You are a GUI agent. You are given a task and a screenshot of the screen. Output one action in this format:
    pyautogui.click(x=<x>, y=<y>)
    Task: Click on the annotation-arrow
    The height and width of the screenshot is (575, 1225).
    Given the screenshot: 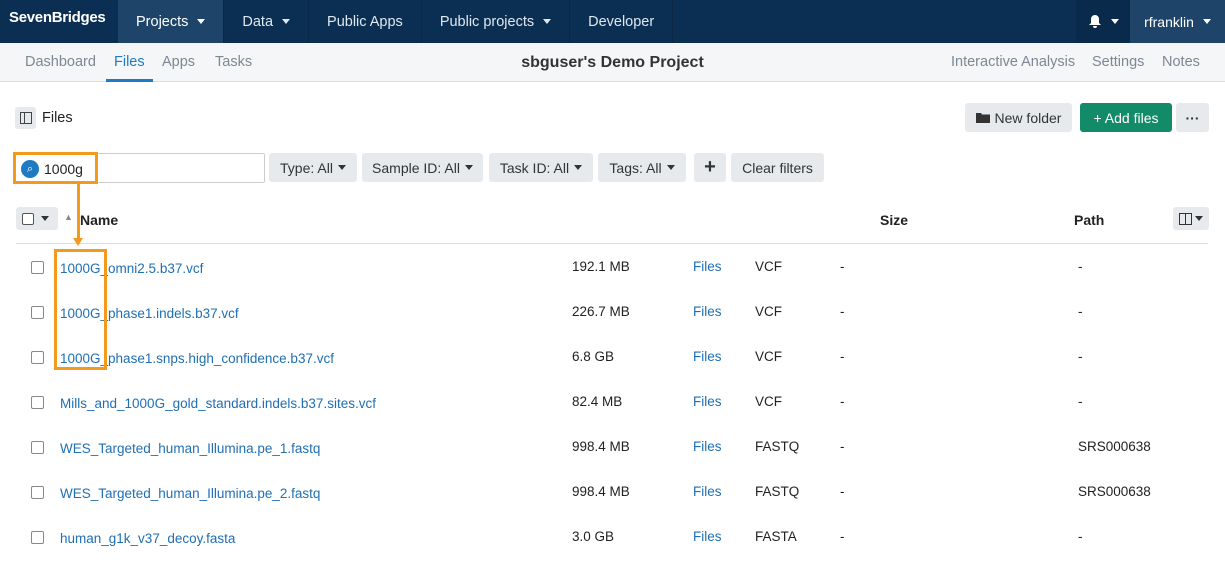 What is the action you would take?
    pyautogui.click(x=78, y=213)
    